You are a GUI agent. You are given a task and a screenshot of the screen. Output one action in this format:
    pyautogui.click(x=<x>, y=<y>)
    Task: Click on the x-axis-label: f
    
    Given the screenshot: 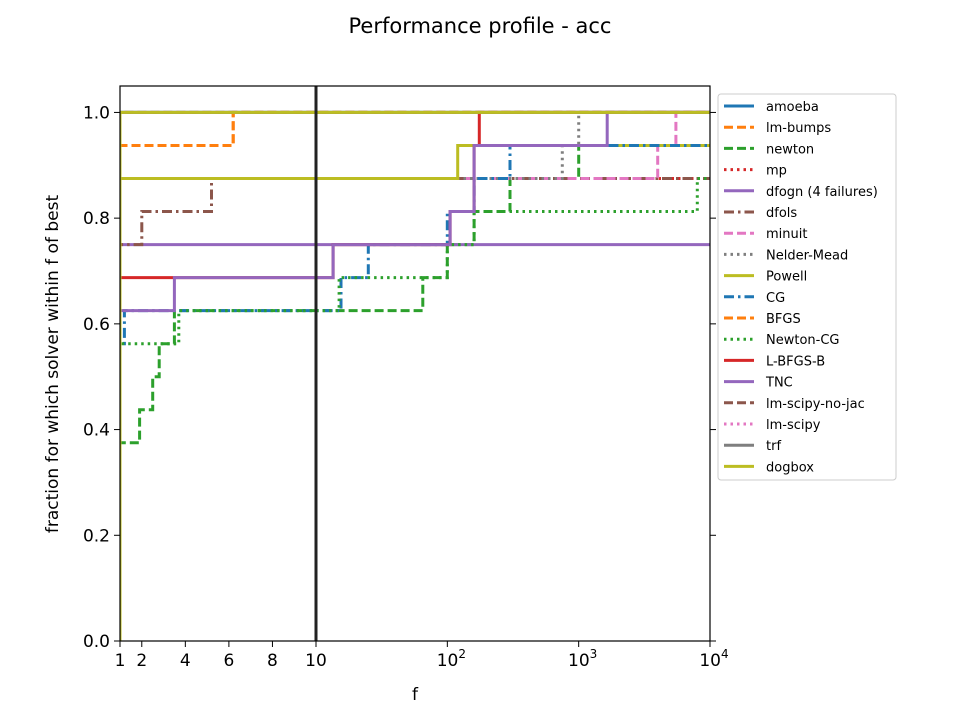 What is the action you would take?
    pyautogui.click(x=415, y=695)
    